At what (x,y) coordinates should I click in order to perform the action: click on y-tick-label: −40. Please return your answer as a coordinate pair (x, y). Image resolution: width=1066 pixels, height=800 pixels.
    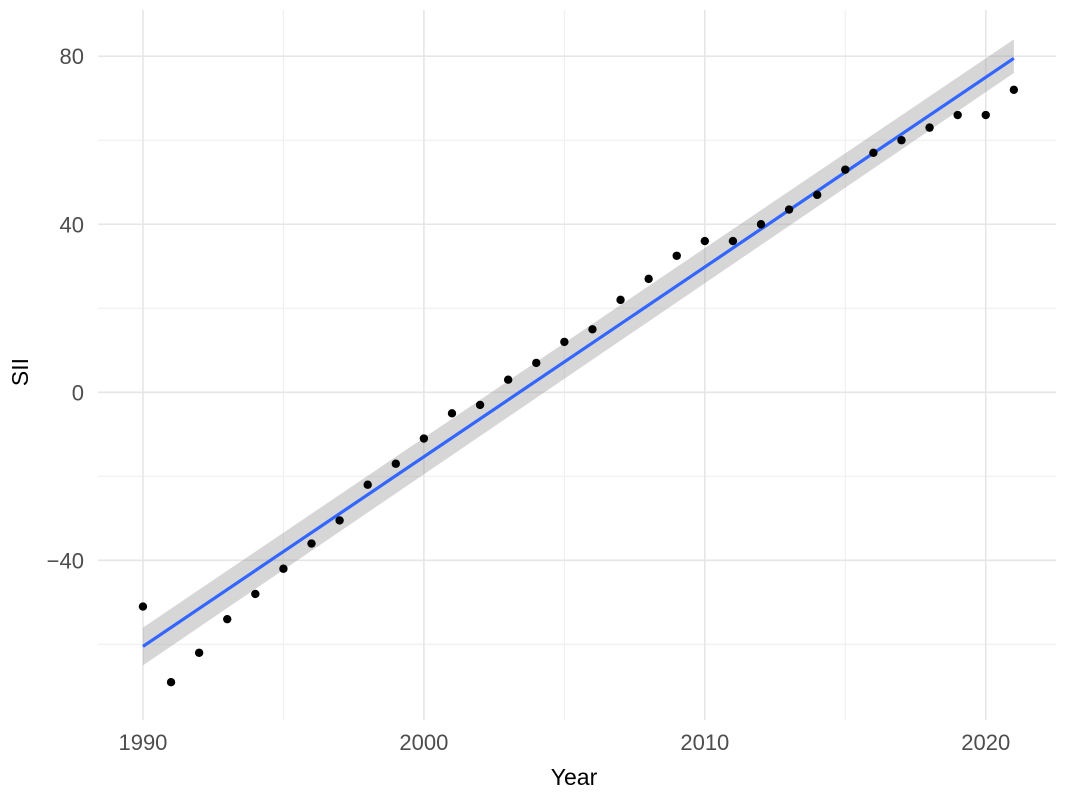
    Looking at the image, I should click on (65, 560).